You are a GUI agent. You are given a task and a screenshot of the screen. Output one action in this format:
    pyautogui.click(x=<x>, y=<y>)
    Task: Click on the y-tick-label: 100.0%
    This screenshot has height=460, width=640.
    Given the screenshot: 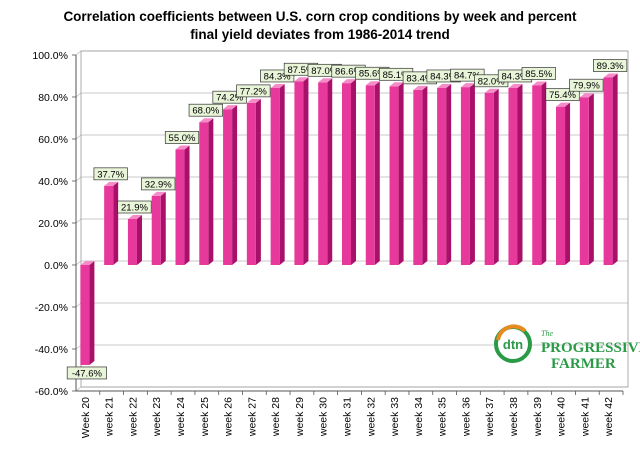 What is the action you would take?
    pyautogui.click(x=50, y=56)
    